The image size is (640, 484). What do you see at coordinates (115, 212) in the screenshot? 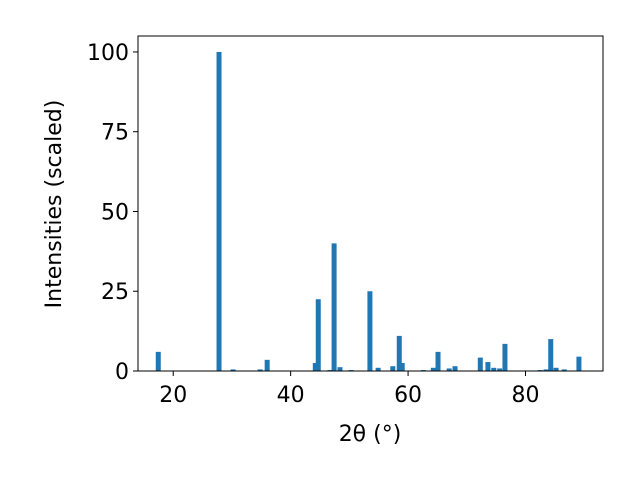
I see `y-tick-label: 50` at bounding box center [115, 212].